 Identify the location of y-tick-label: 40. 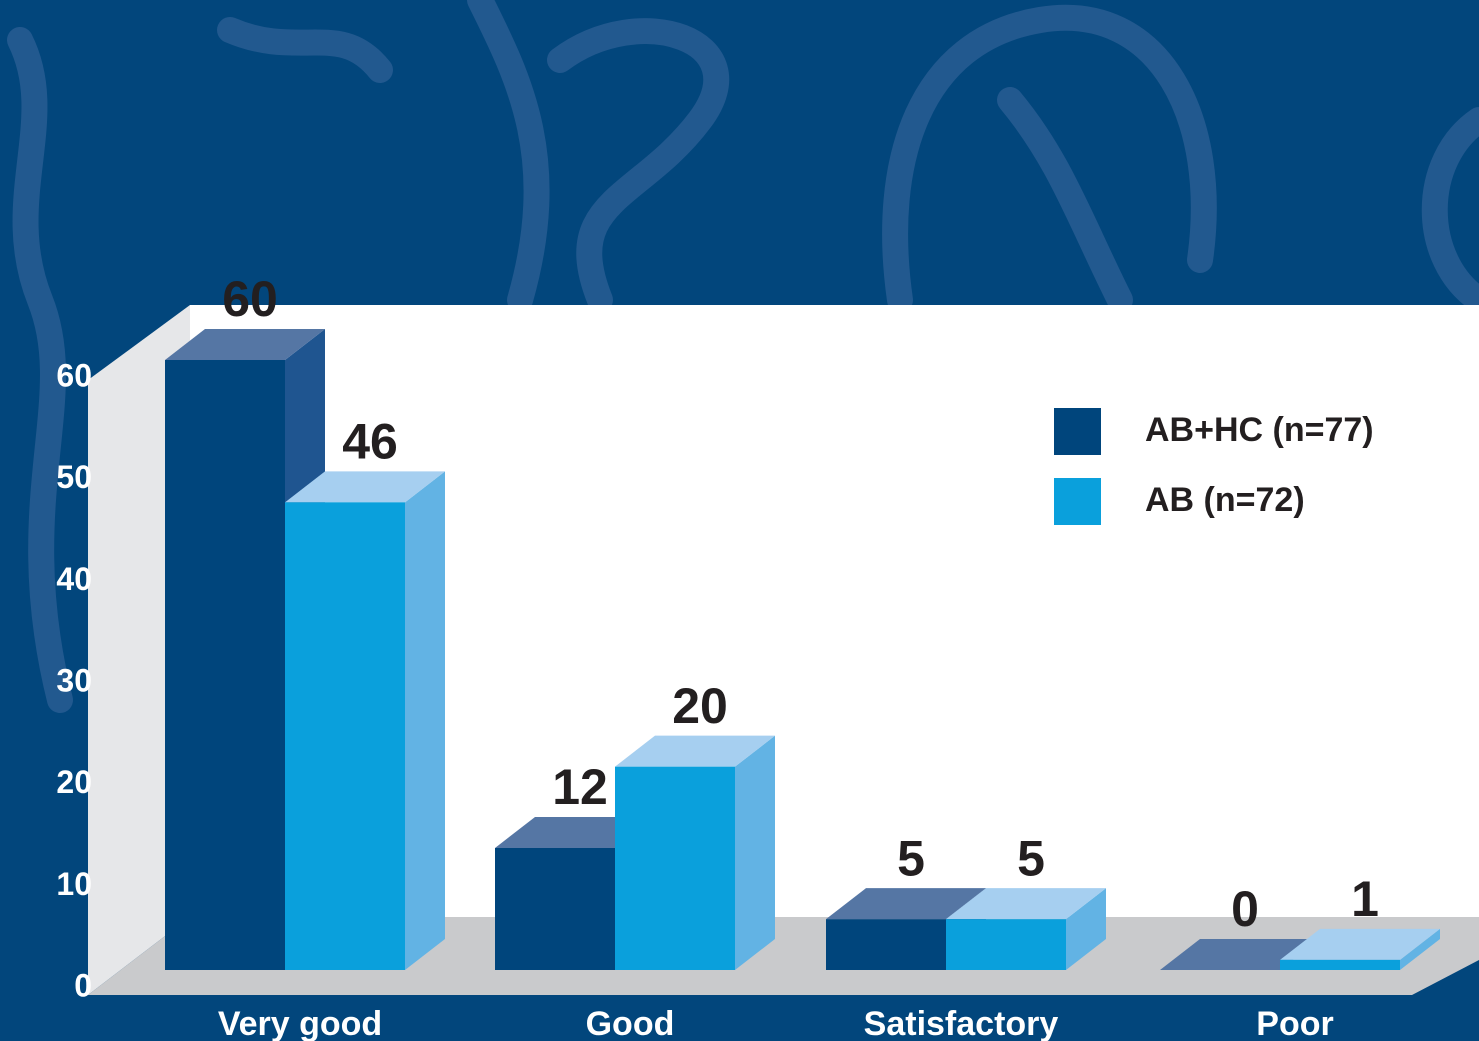
(74, 579).